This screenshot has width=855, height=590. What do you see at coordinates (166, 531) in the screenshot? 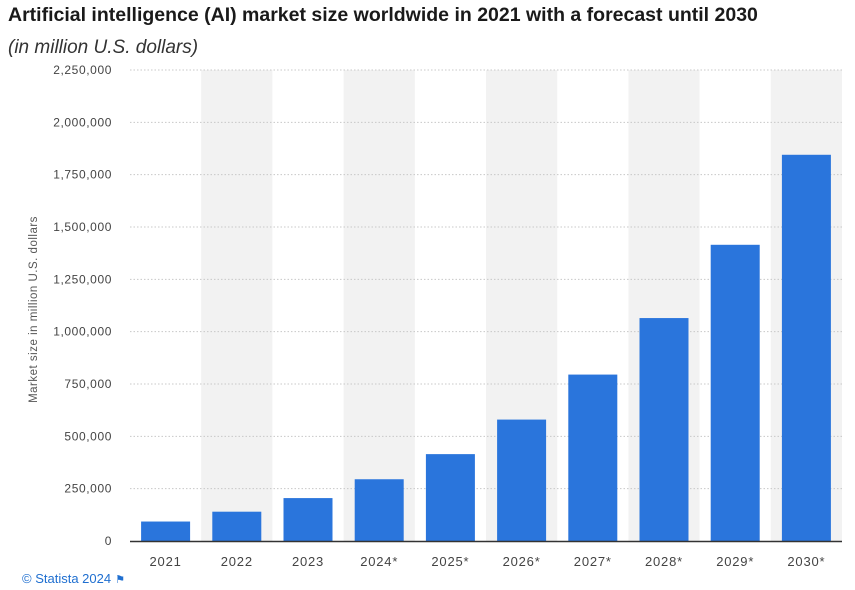
I see `bar-2021` at bounding box center [166, 531].